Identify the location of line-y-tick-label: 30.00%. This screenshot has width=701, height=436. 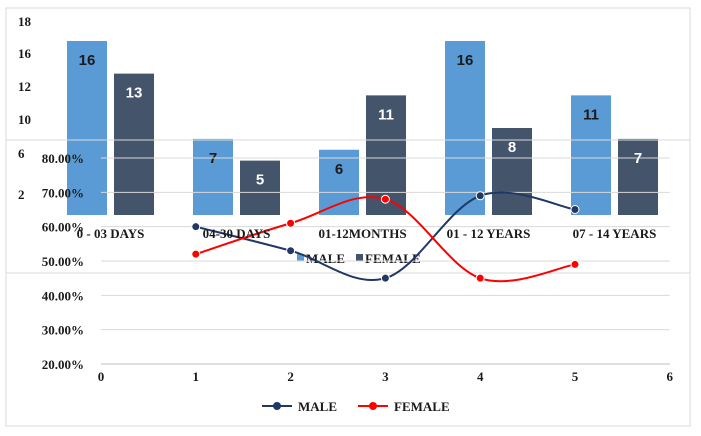
(63, 330).